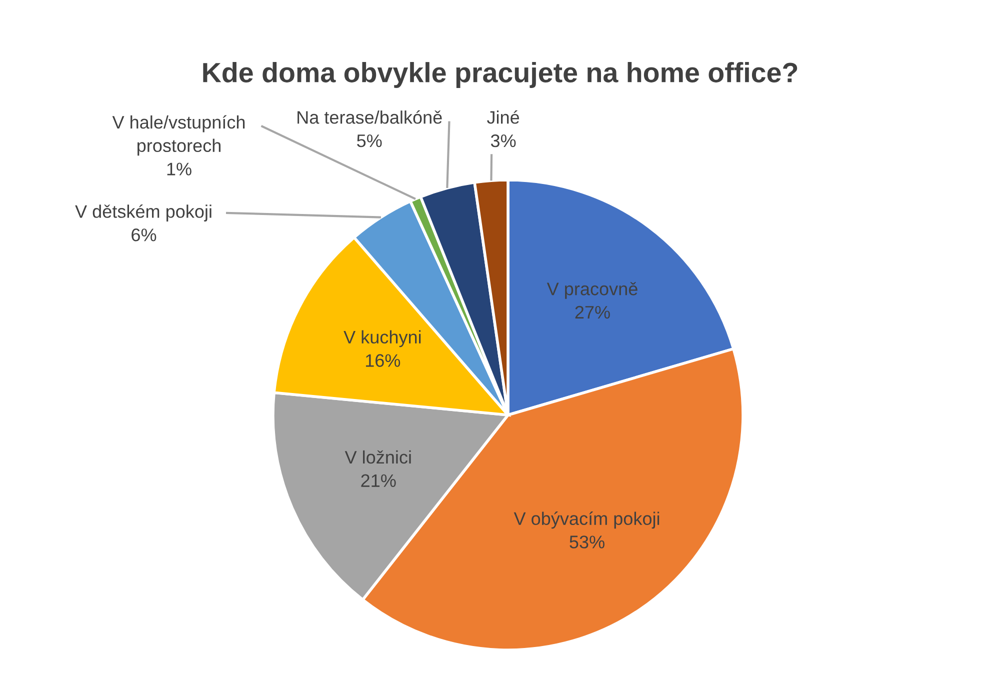 The image size is (1000, 690). What do you see at coordinates (144, 235) in the screenshot?
I see `data-label: 6%` at bounding box center [144, 235].